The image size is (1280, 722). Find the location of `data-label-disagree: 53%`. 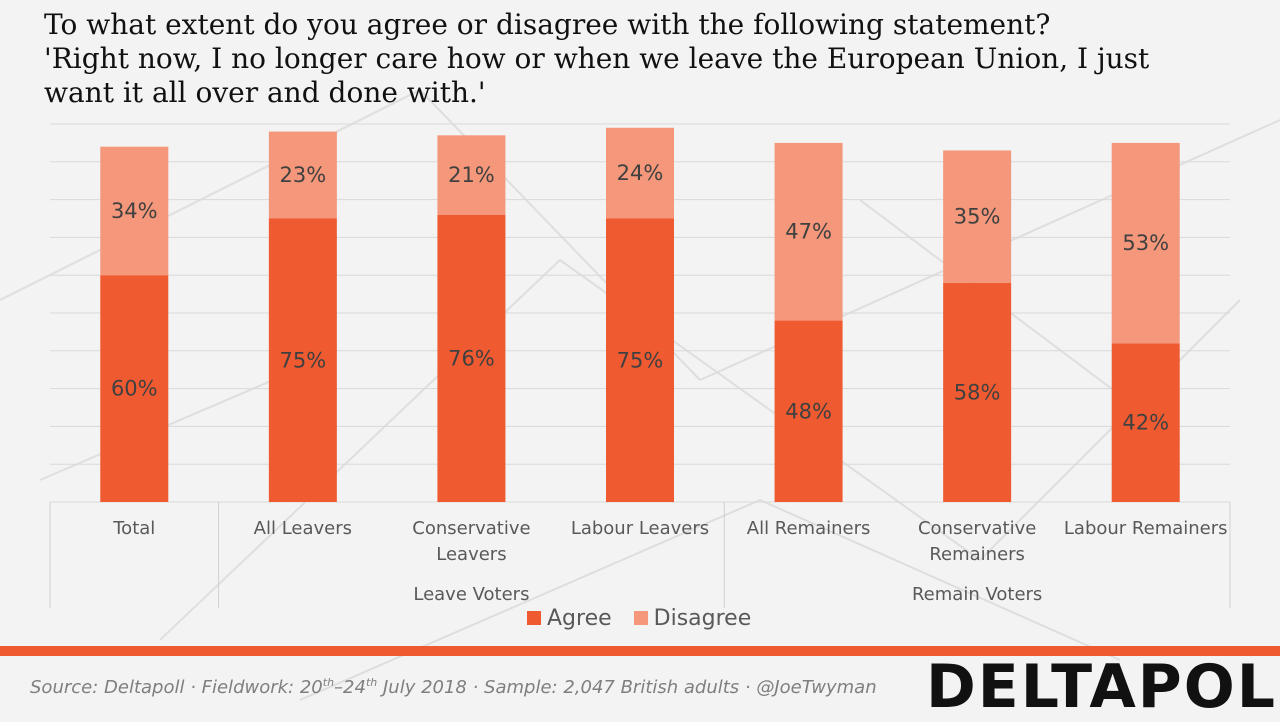

data-label-disagree: 53% is located at coordinates (1145, 243).